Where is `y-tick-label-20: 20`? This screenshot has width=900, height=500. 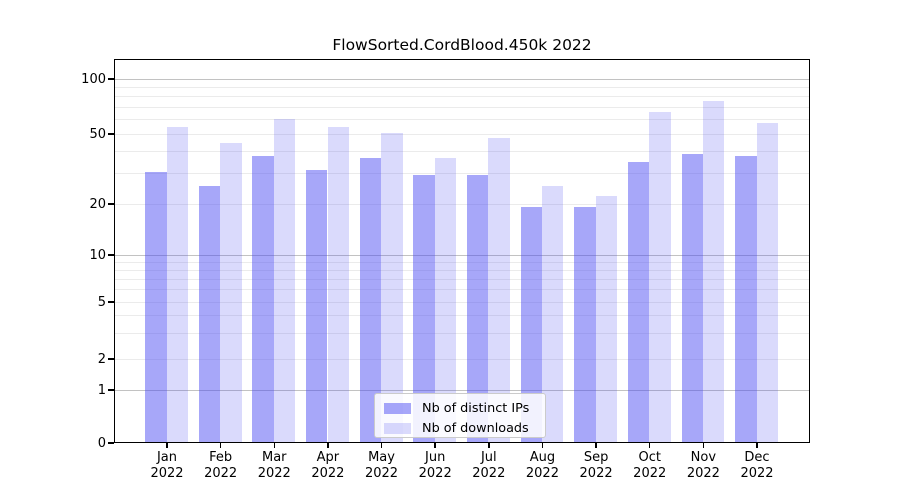
y-tick-label-20: 20 is located at coordinates (97, 204).